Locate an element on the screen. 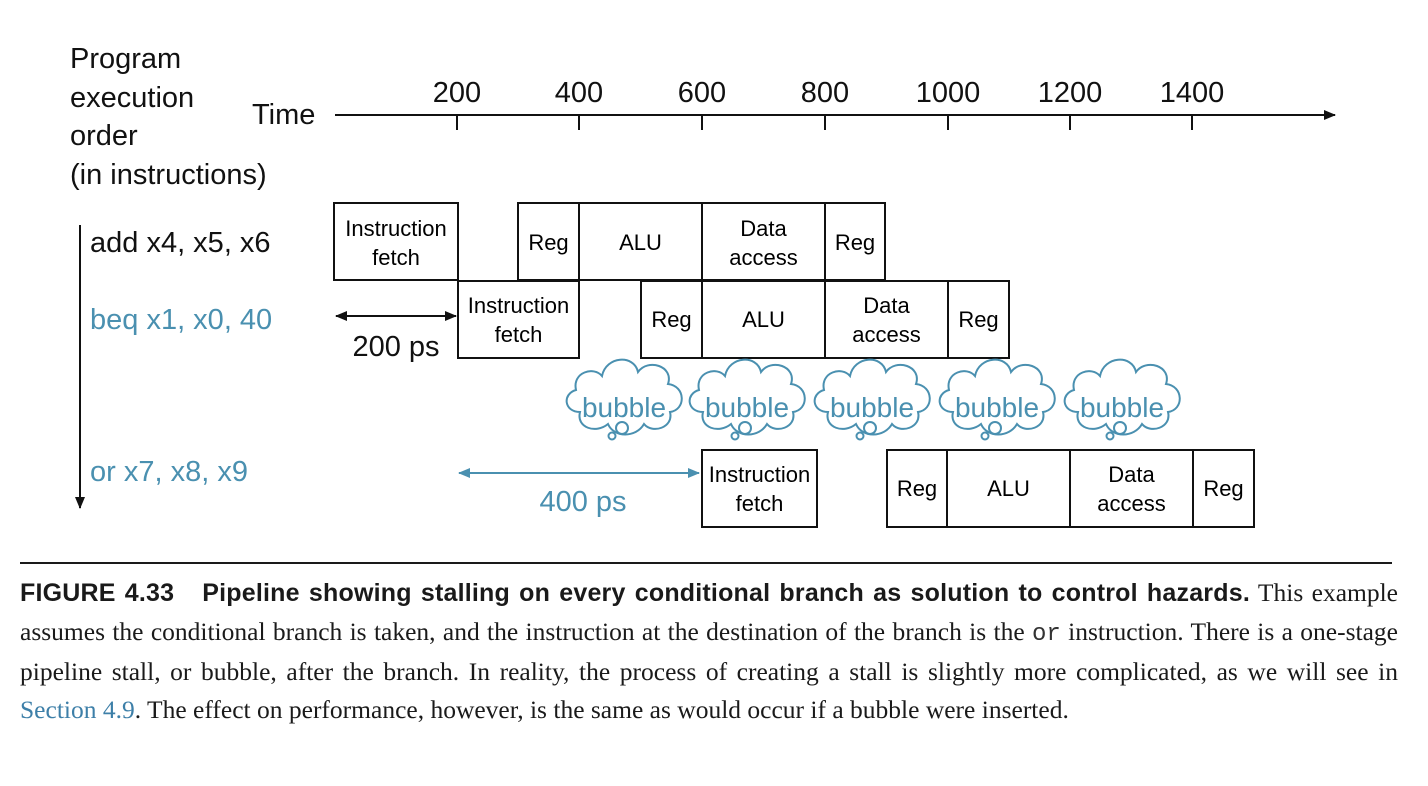  interval-label-200ps: 200 ps is located at coordinates (395, 347).